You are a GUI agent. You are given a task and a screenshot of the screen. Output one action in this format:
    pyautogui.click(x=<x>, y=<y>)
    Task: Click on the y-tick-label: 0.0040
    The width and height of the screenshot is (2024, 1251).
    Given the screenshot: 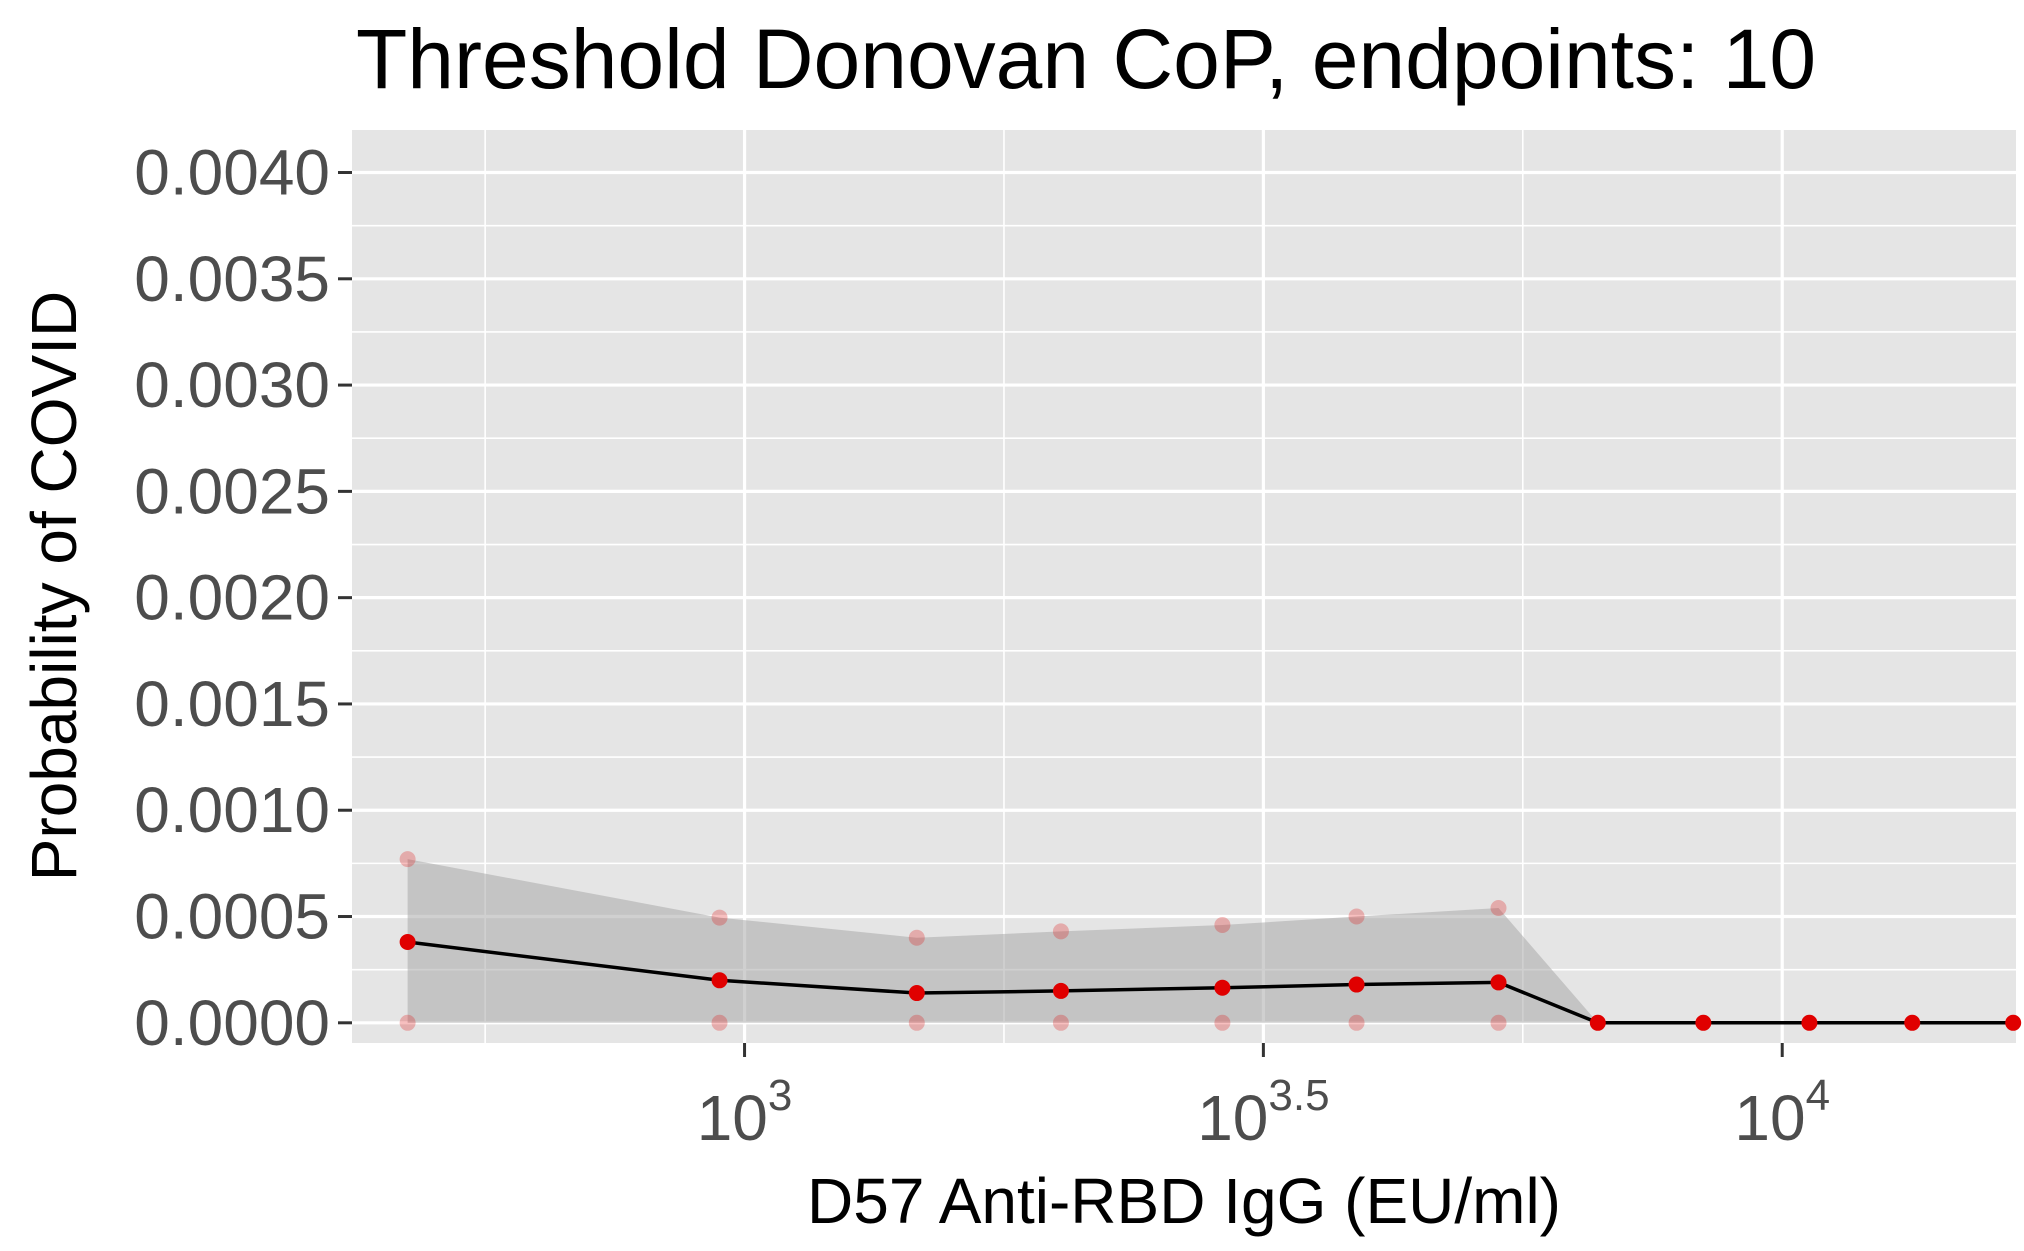 What is the action you would take?
    pyautogui.click(x=232, y=173)
    